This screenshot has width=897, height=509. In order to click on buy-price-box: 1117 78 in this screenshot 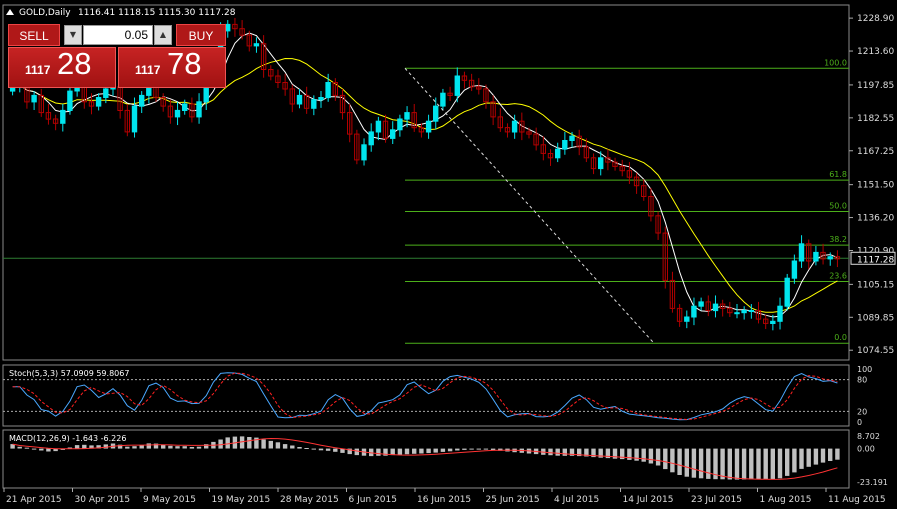, I will do `click(172, 67)`.